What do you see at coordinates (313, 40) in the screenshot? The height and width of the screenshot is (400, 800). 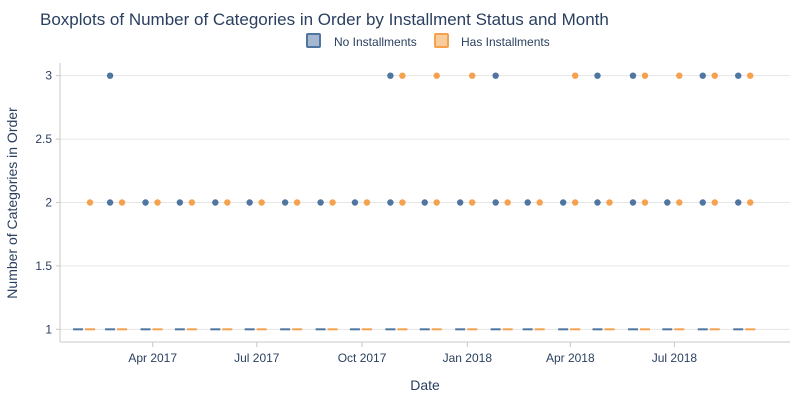 I see `legend-swatch-no-installments` at bounding box center [313, 40].